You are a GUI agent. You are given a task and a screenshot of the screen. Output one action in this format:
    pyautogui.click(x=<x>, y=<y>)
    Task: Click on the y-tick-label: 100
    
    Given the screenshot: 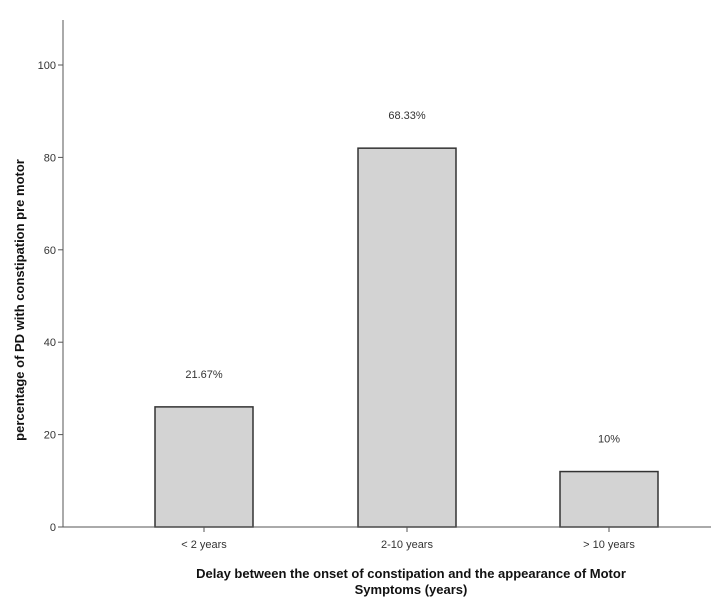 What is the action you would take?
    pyautogui.click(x=47, y=66)
    